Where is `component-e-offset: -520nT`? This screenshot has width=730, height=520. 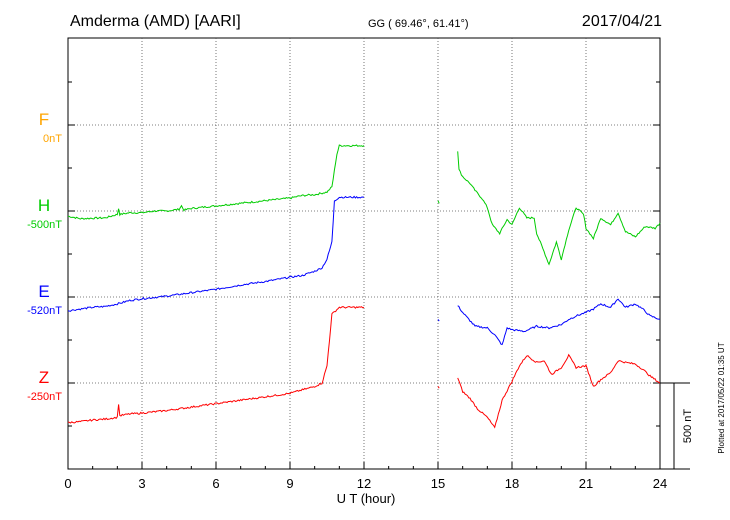 component-e-offset: -520nT is located at coordinates (44, 311).